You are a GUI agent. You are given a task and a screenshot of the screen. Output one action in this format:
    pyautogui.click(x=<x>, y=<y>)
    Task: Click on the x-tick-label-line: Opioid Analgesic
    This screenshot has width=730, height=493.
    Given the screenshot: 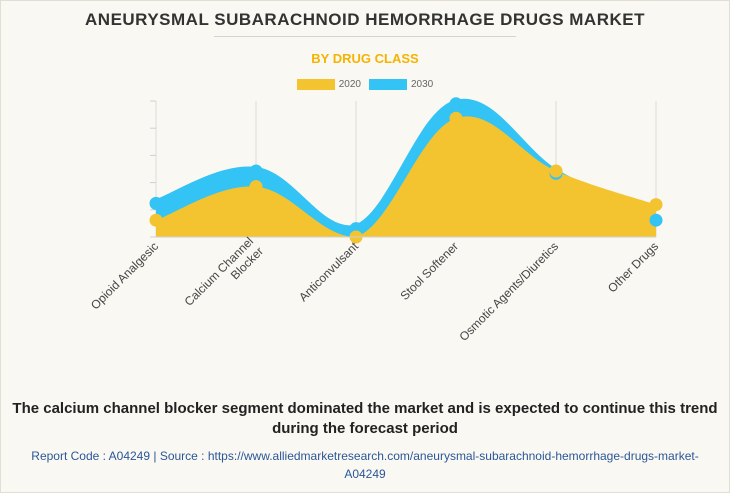 What is the action you would take?
    pyautogui.click(x=124, y=275)
    